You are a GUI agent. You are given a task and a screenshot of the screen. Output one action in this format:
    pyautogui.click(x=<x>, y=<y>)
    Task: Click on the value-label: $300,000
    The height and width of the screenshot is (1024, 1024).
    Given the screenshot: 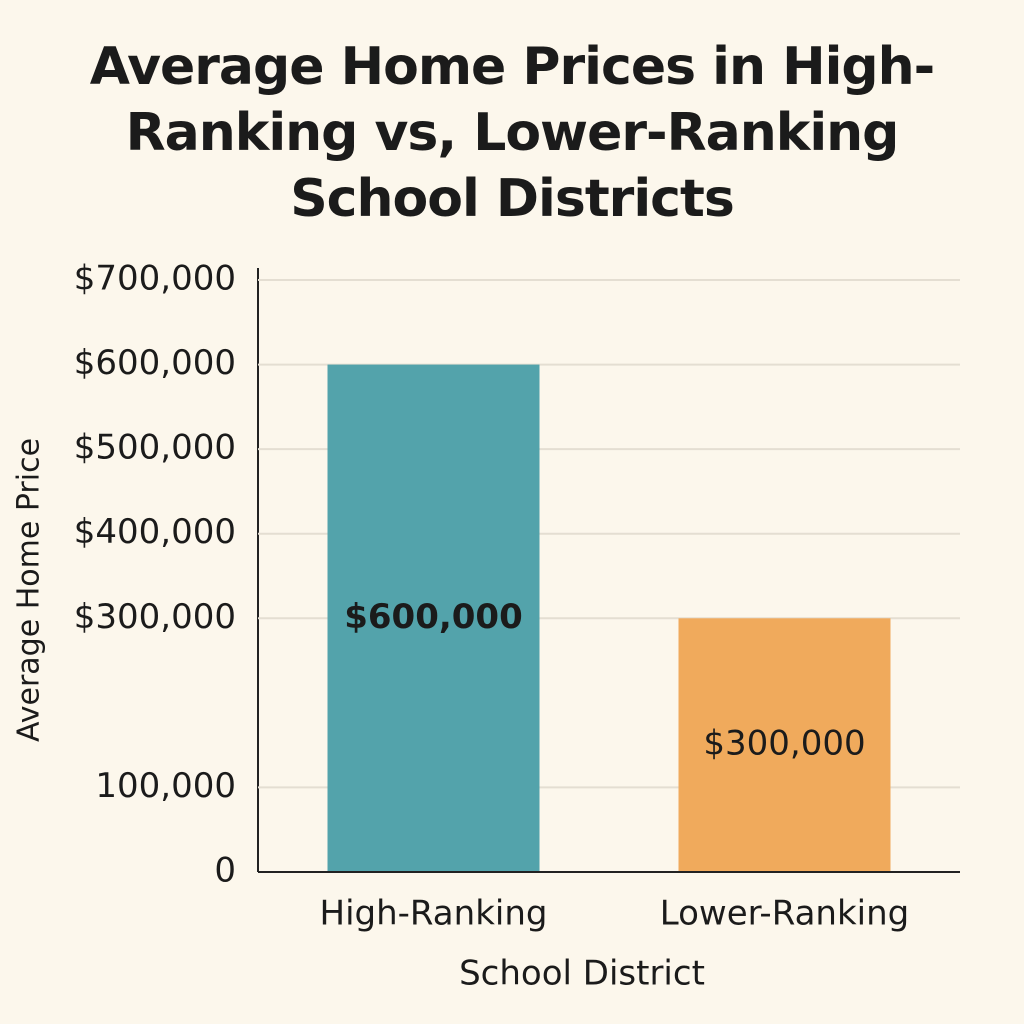 What is the action you would take?
    pyautogui.click(x=784, y=744)
    